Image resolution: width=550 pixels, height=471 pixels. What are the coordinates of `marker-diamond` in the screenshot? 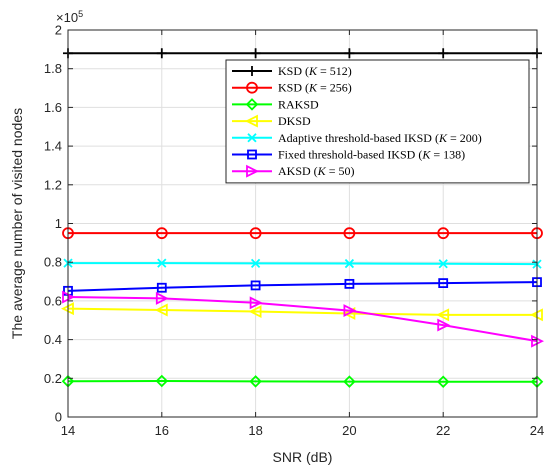 It's located at (252, 104).